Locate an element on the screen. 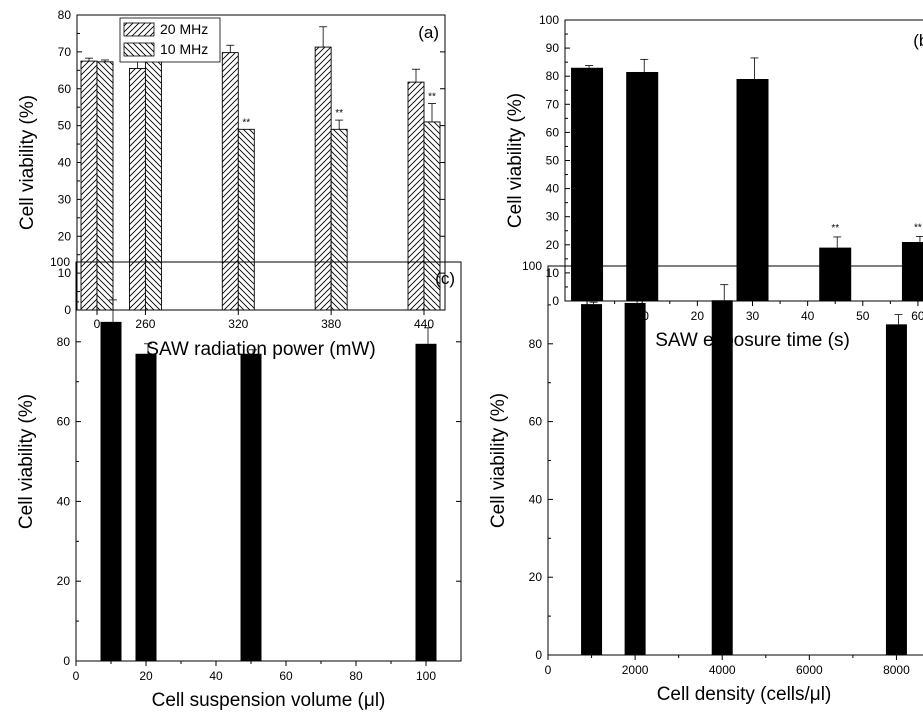 This screenshot has height=717, width=923. x-tick-label: 50 is located at coordinates (863, 316).